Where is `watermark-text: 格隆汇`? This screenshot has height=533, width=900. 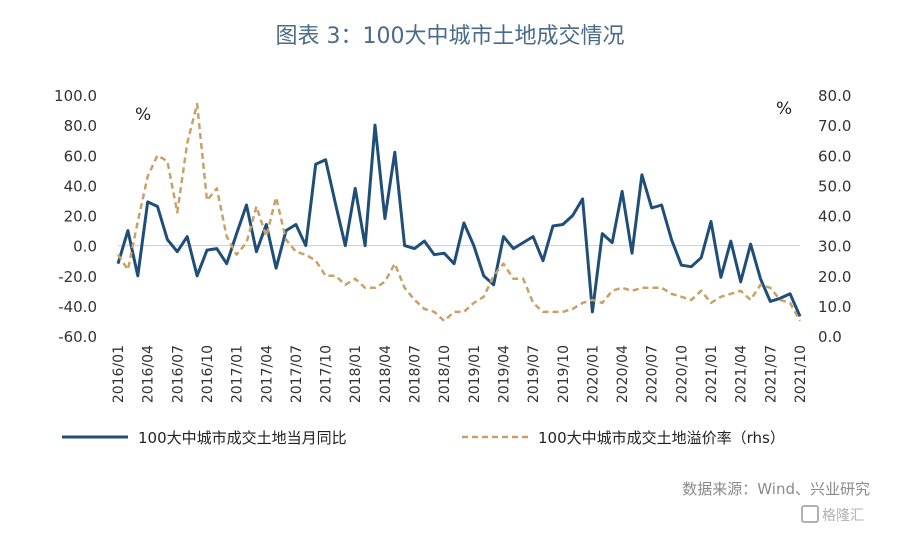 watermark-text: 格隆汇 is located at coordinates (843, 516).